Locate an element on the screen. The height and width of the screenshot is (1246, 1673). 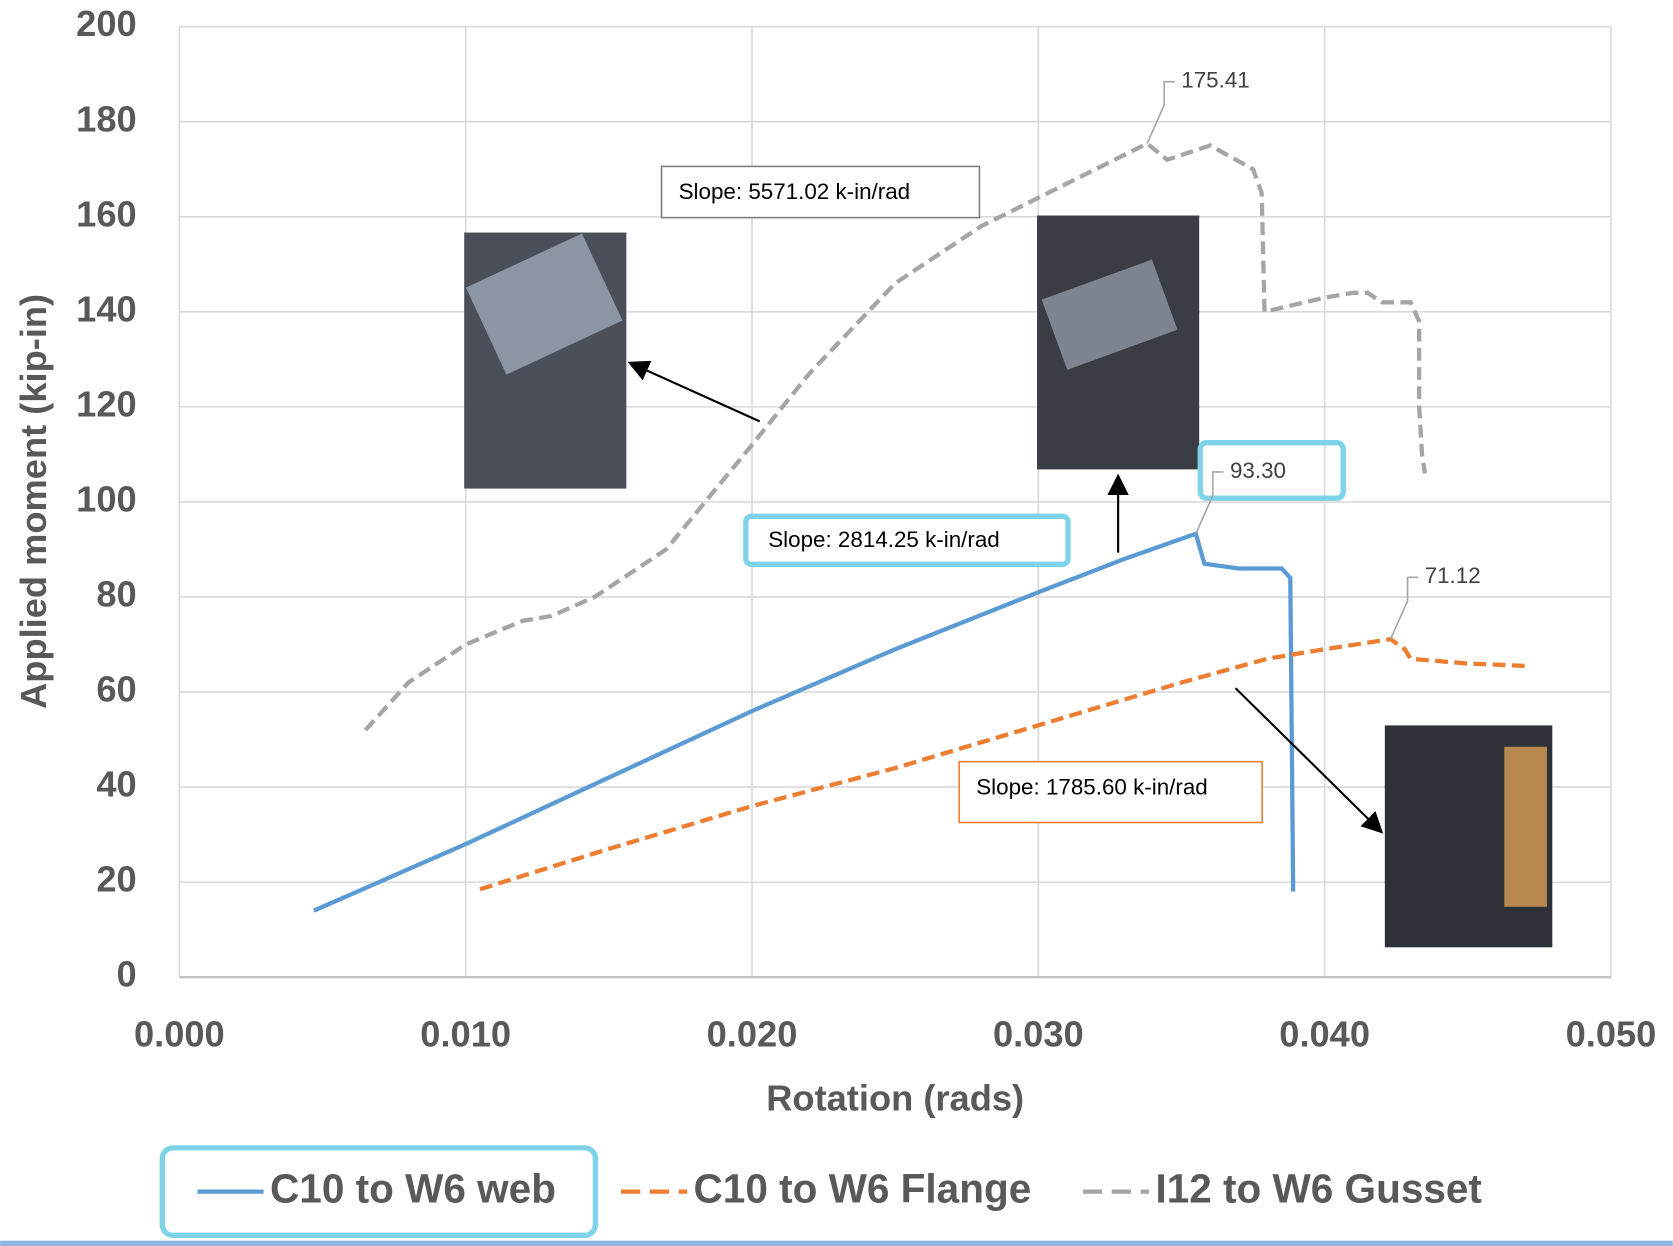
peak-label: 175.41 is located at coordinates (1215, 80).